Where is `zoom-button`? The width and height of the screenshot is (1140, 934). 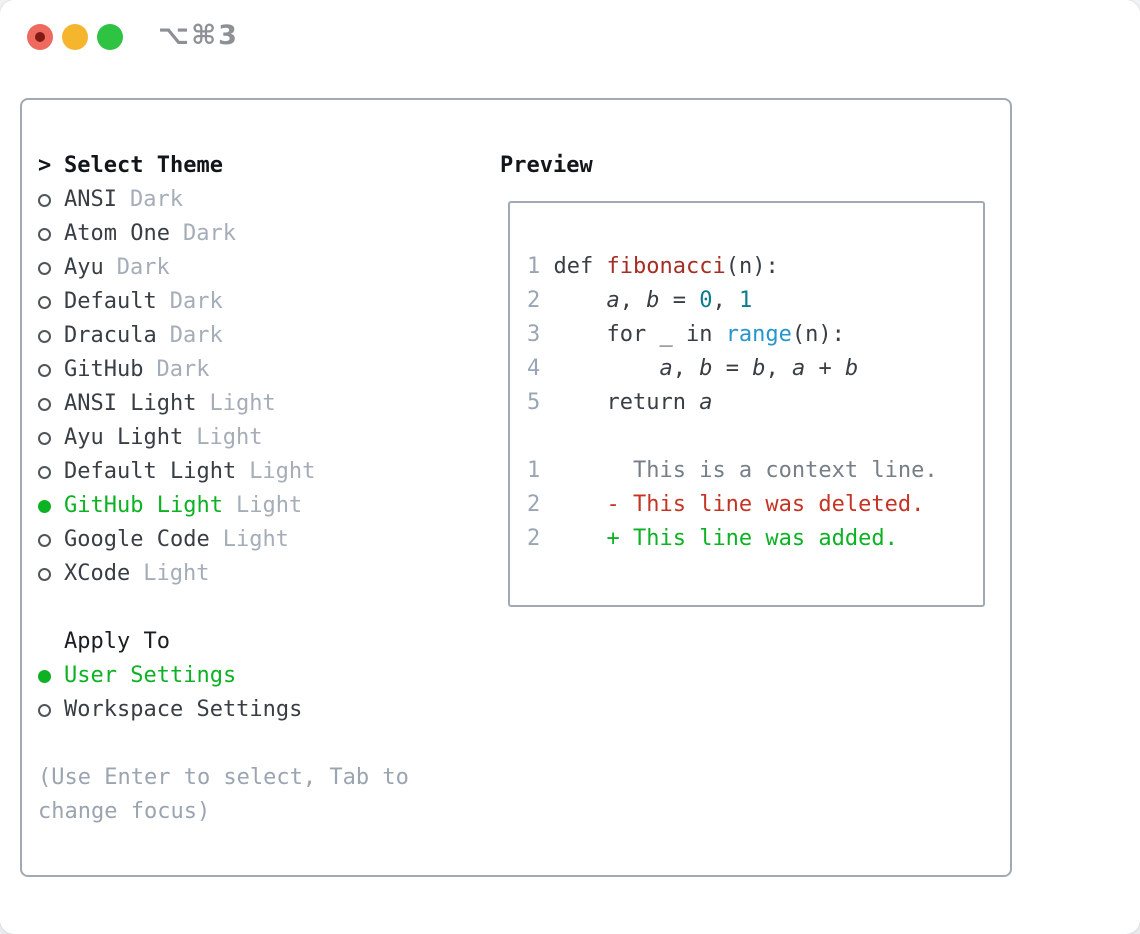
zoom-button is located at coordinates (110, 37).